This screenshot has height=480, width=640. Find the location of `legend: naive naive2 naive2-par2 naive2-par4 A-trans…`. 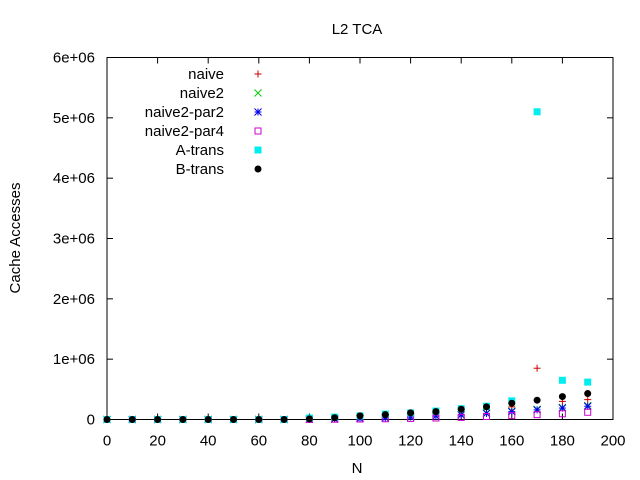

legend: naive naive2 naive2-par2 naive2-par4 A-trans… is located at coordinates (203, 122).